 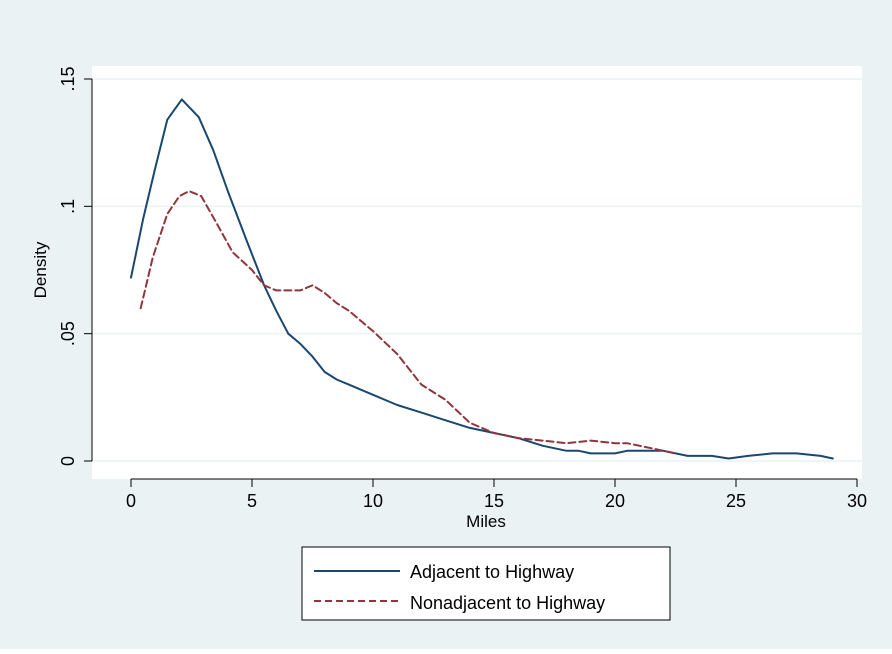 What do you see at coordinates (507, 603) in the screenshot?
I see `legend-label-nonadjacent: Nonadjacent to Highway` at bounding box center [507, 603].